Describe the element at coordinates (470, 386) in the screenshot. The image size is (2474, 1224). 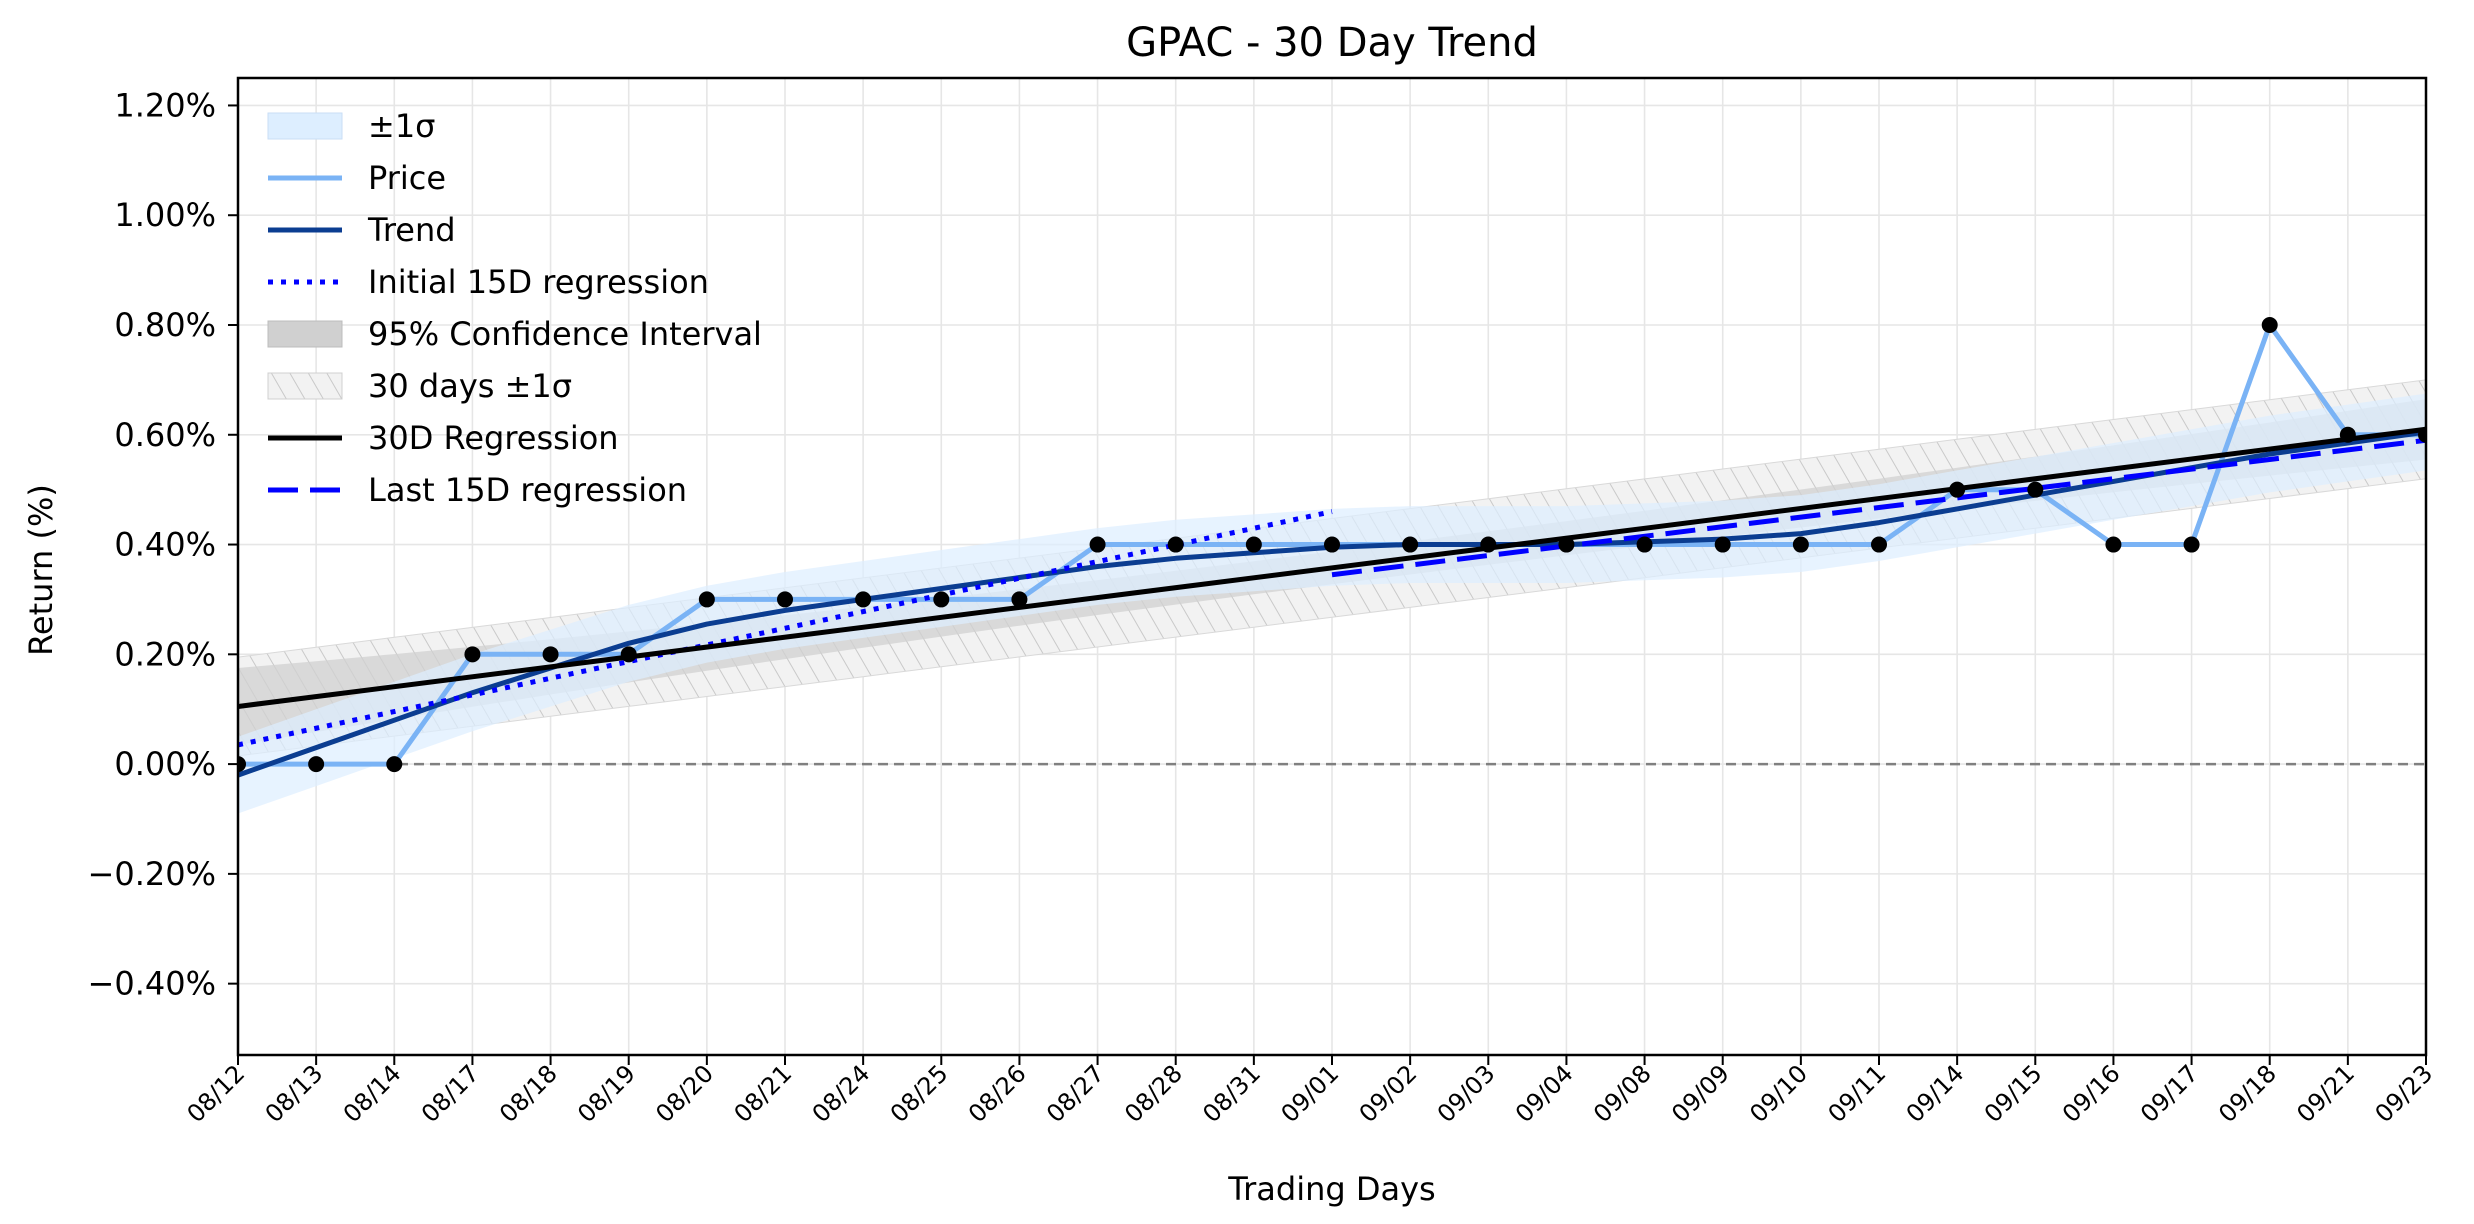
I see `legend-label: 30 days ±1σ` at that location.